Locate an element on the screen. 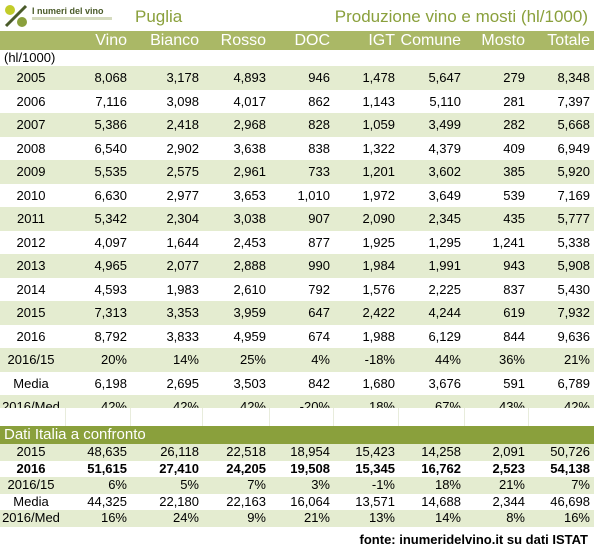  cell-doc: 842 is located at coordinates (319, 383).